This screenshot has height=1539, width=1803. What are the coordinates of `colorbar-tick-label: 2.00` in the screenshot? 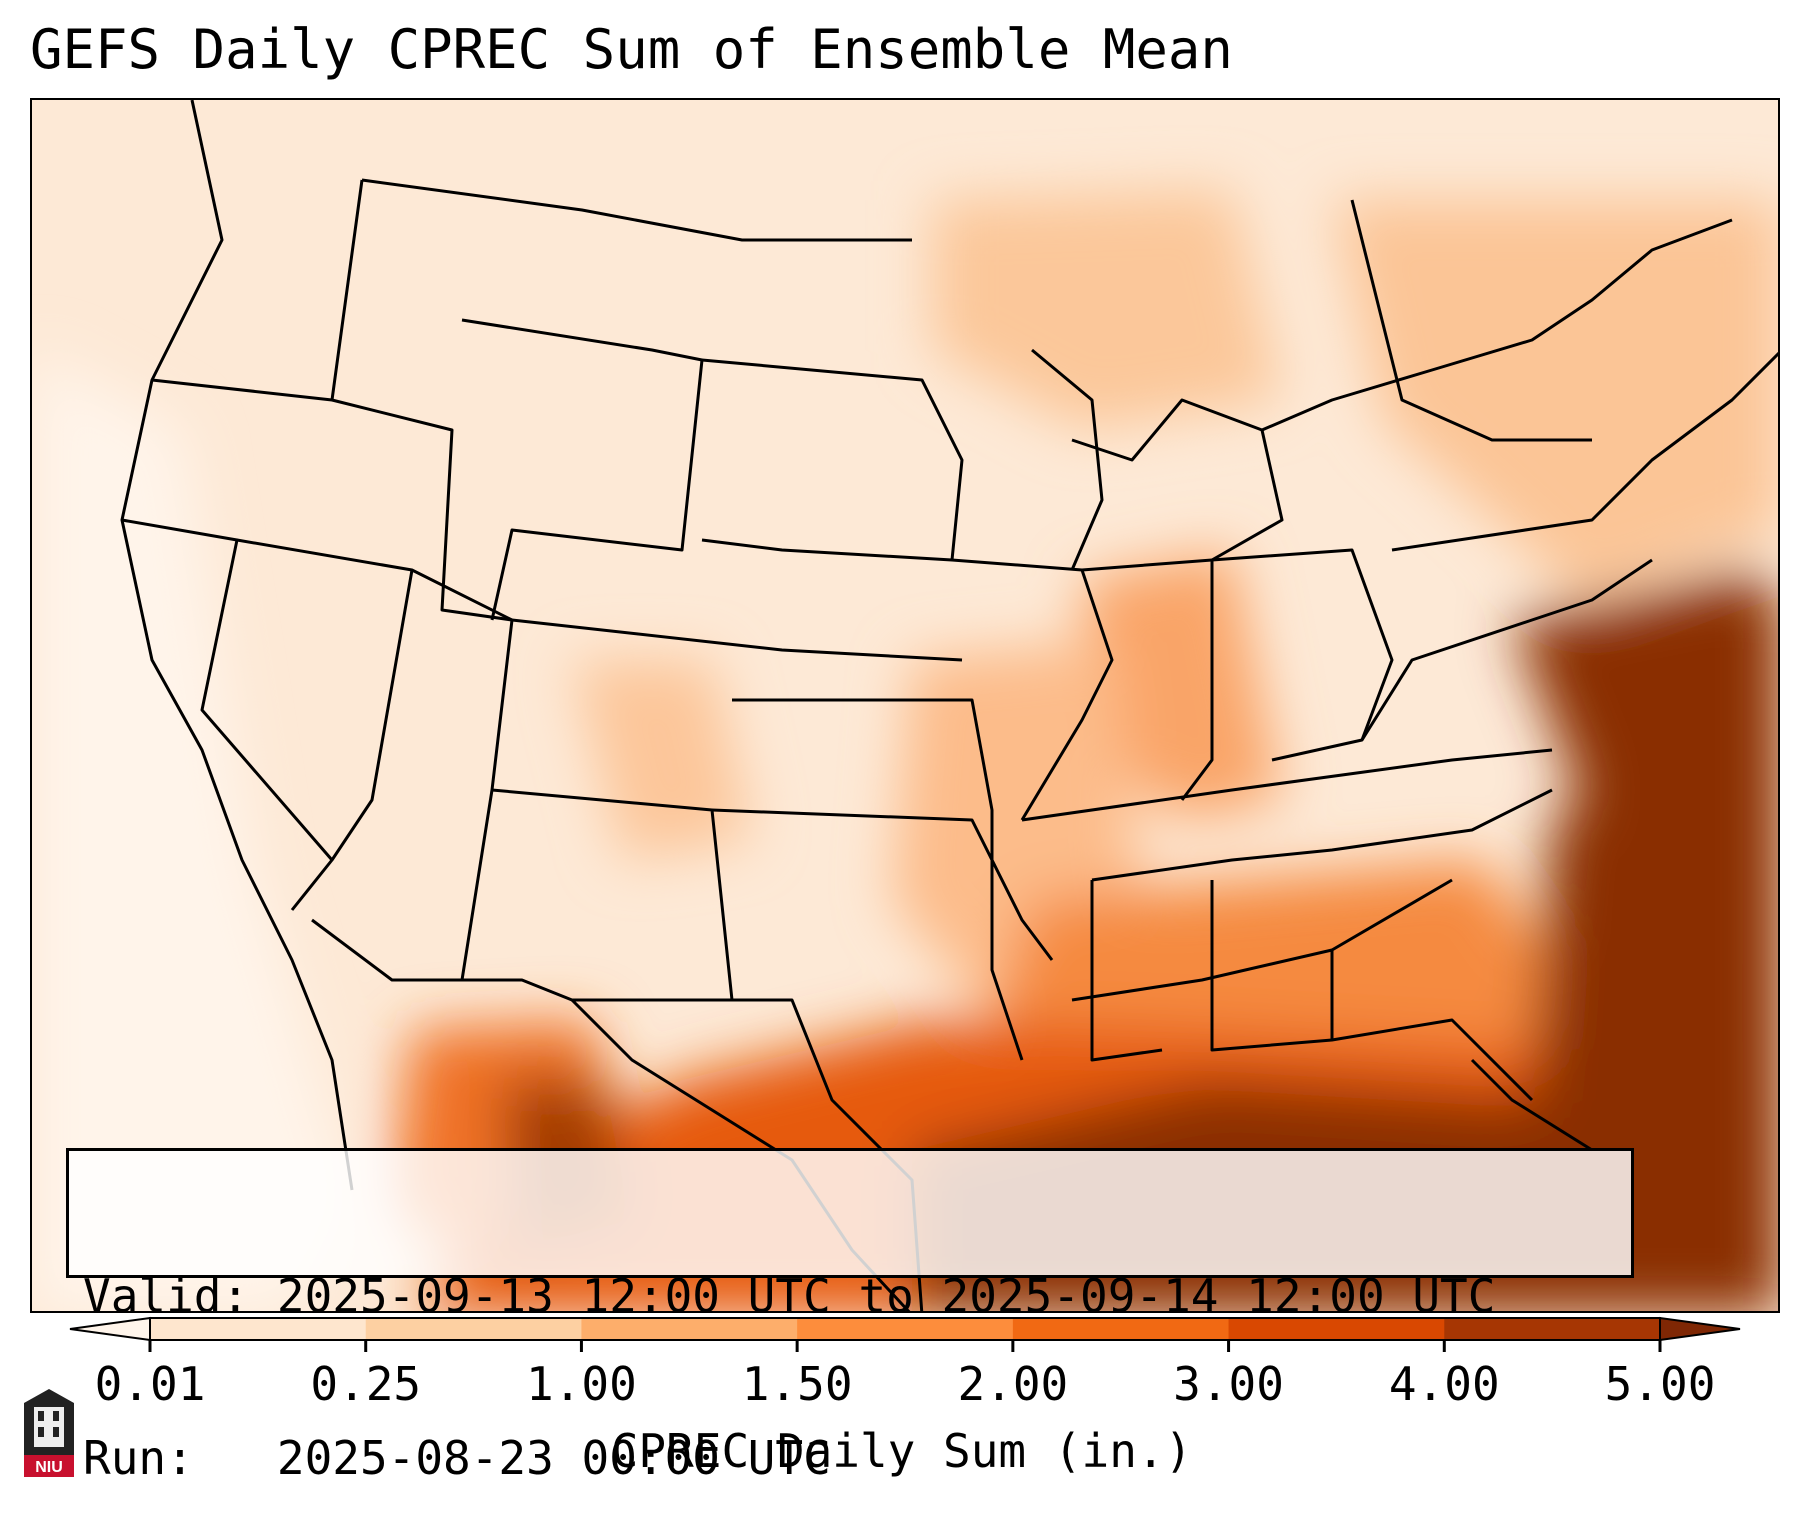 It's located at (1013, 1384).